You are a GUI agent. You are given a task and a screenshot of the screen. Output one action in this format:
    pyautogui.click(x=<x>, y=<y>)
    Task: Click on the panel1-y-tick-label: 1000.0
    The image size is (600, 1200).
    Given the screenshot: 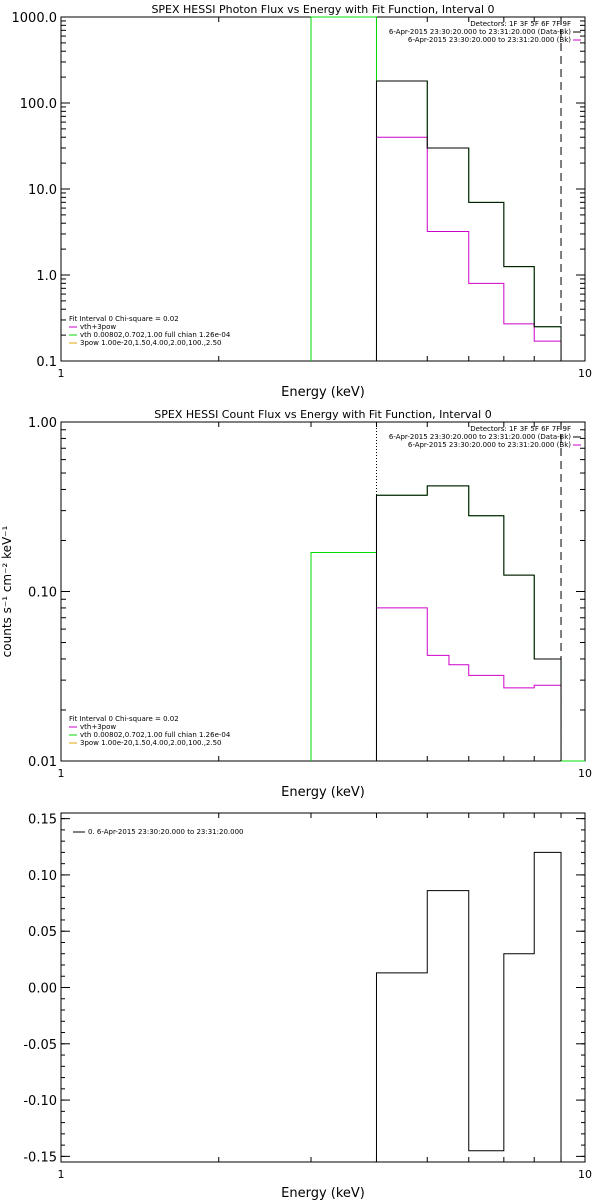 What is the action you would take?
    pyautogui.click(x=35, y=18)
    